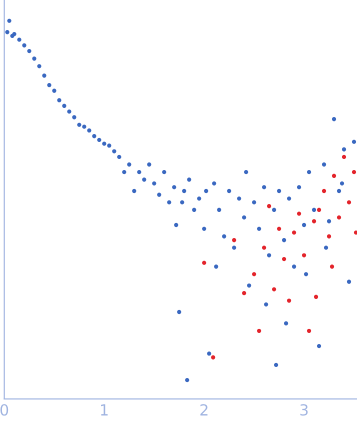 The image size is (357, 437). Describe the element at coordinates (304, 410) in the screenshot. I see `x-tick-label: 3` at that location.